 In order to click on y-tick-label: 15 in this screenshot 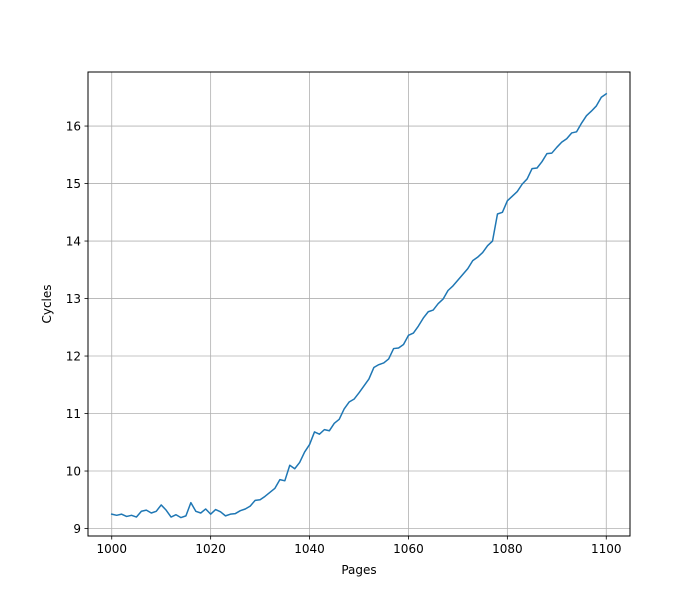, I will do `click(73, 184)`.